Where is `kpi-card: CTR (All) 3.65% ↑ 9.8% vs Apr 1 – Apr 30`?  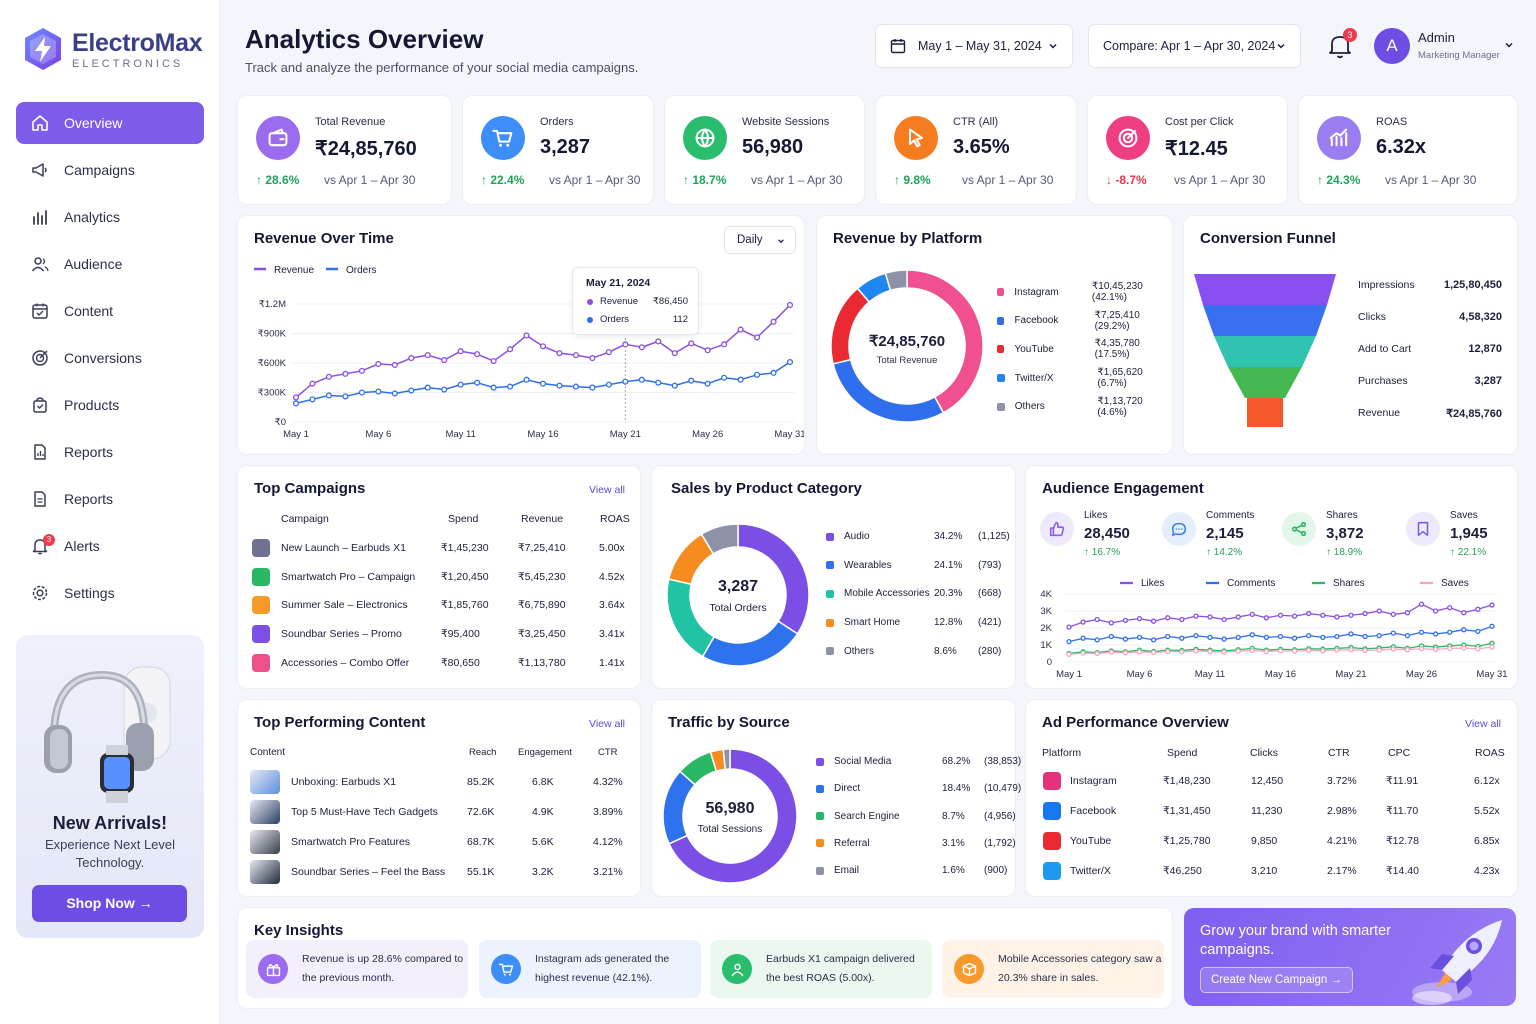 kpi-card: CTR (All) 3.65% ↑ 9.8% vs Apr 1 – Apr 30 is located at coordinates (976, 150).